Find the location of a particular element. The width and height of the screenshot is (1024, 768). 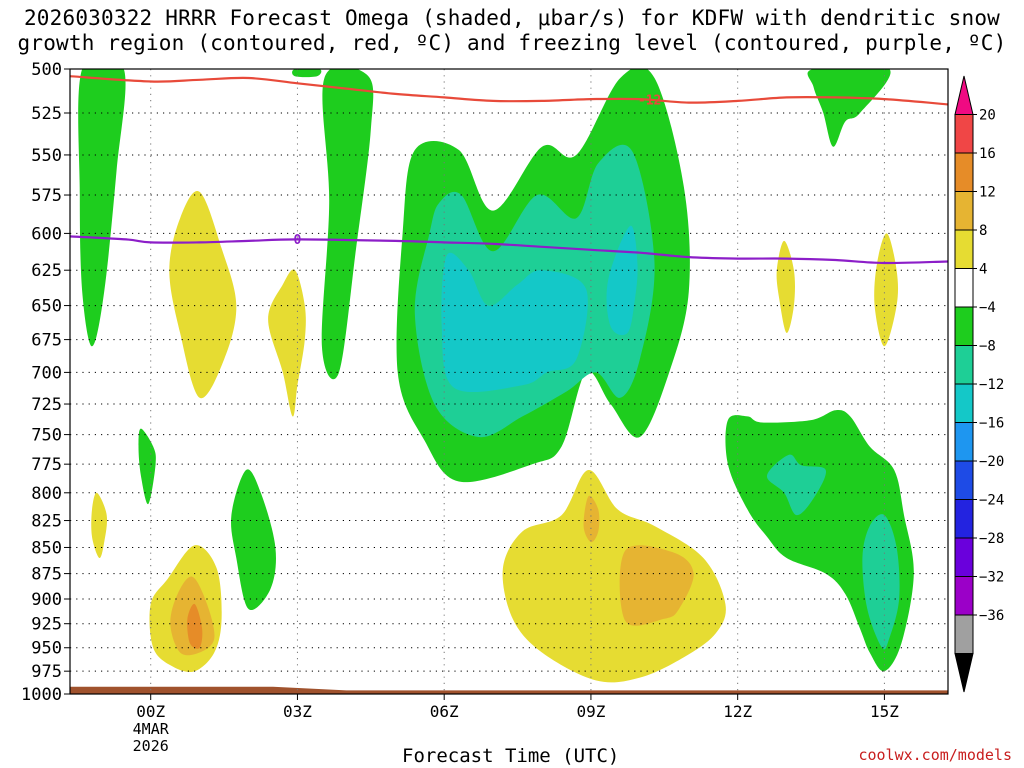

dgz-contour-label: -12 is located at coordinates (649, 100).